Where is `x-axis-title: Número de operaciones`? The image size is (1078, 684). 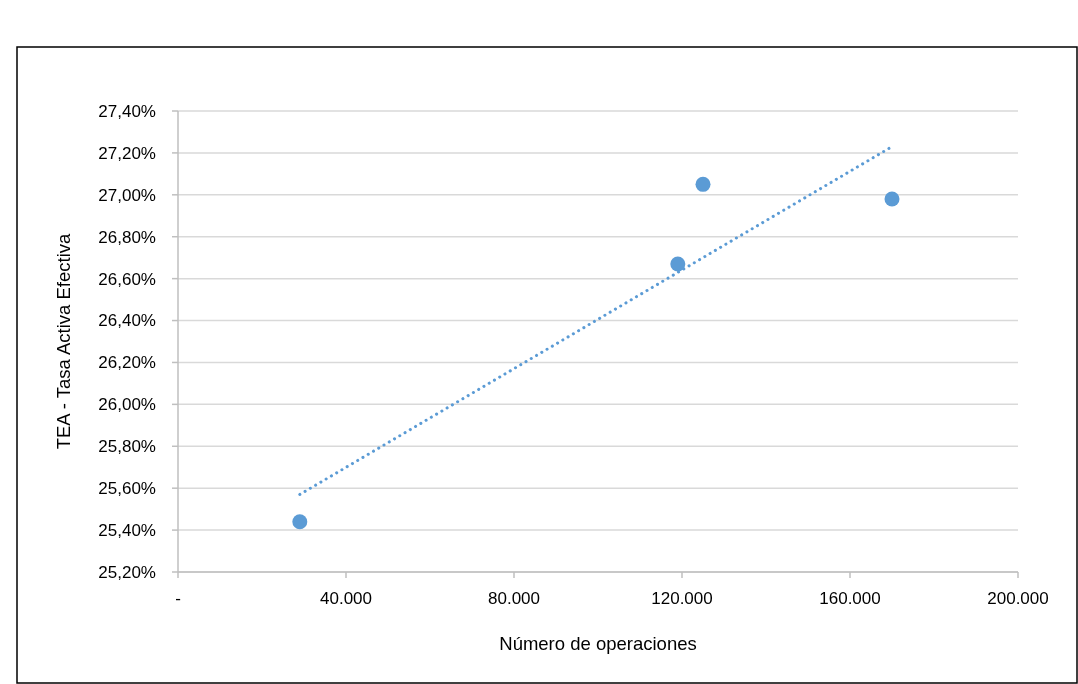 x-axis-title: Número de operaciones is located at coordinates (598, 643).